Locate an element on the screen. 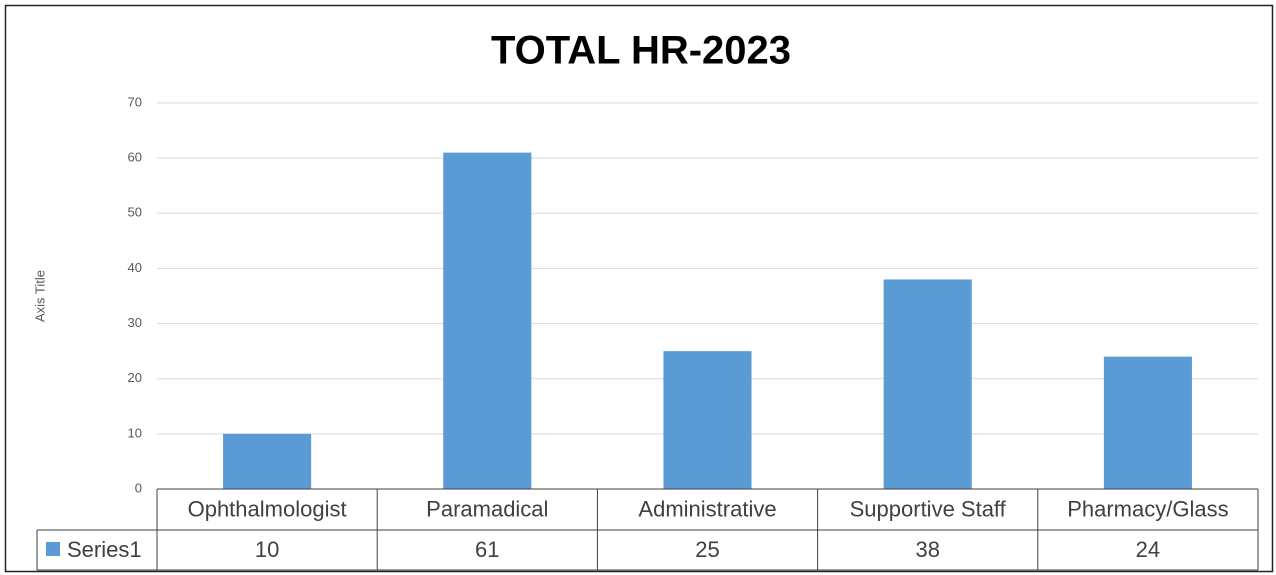  x-tick-label: Paramadical is located at coordinates (487, 508).